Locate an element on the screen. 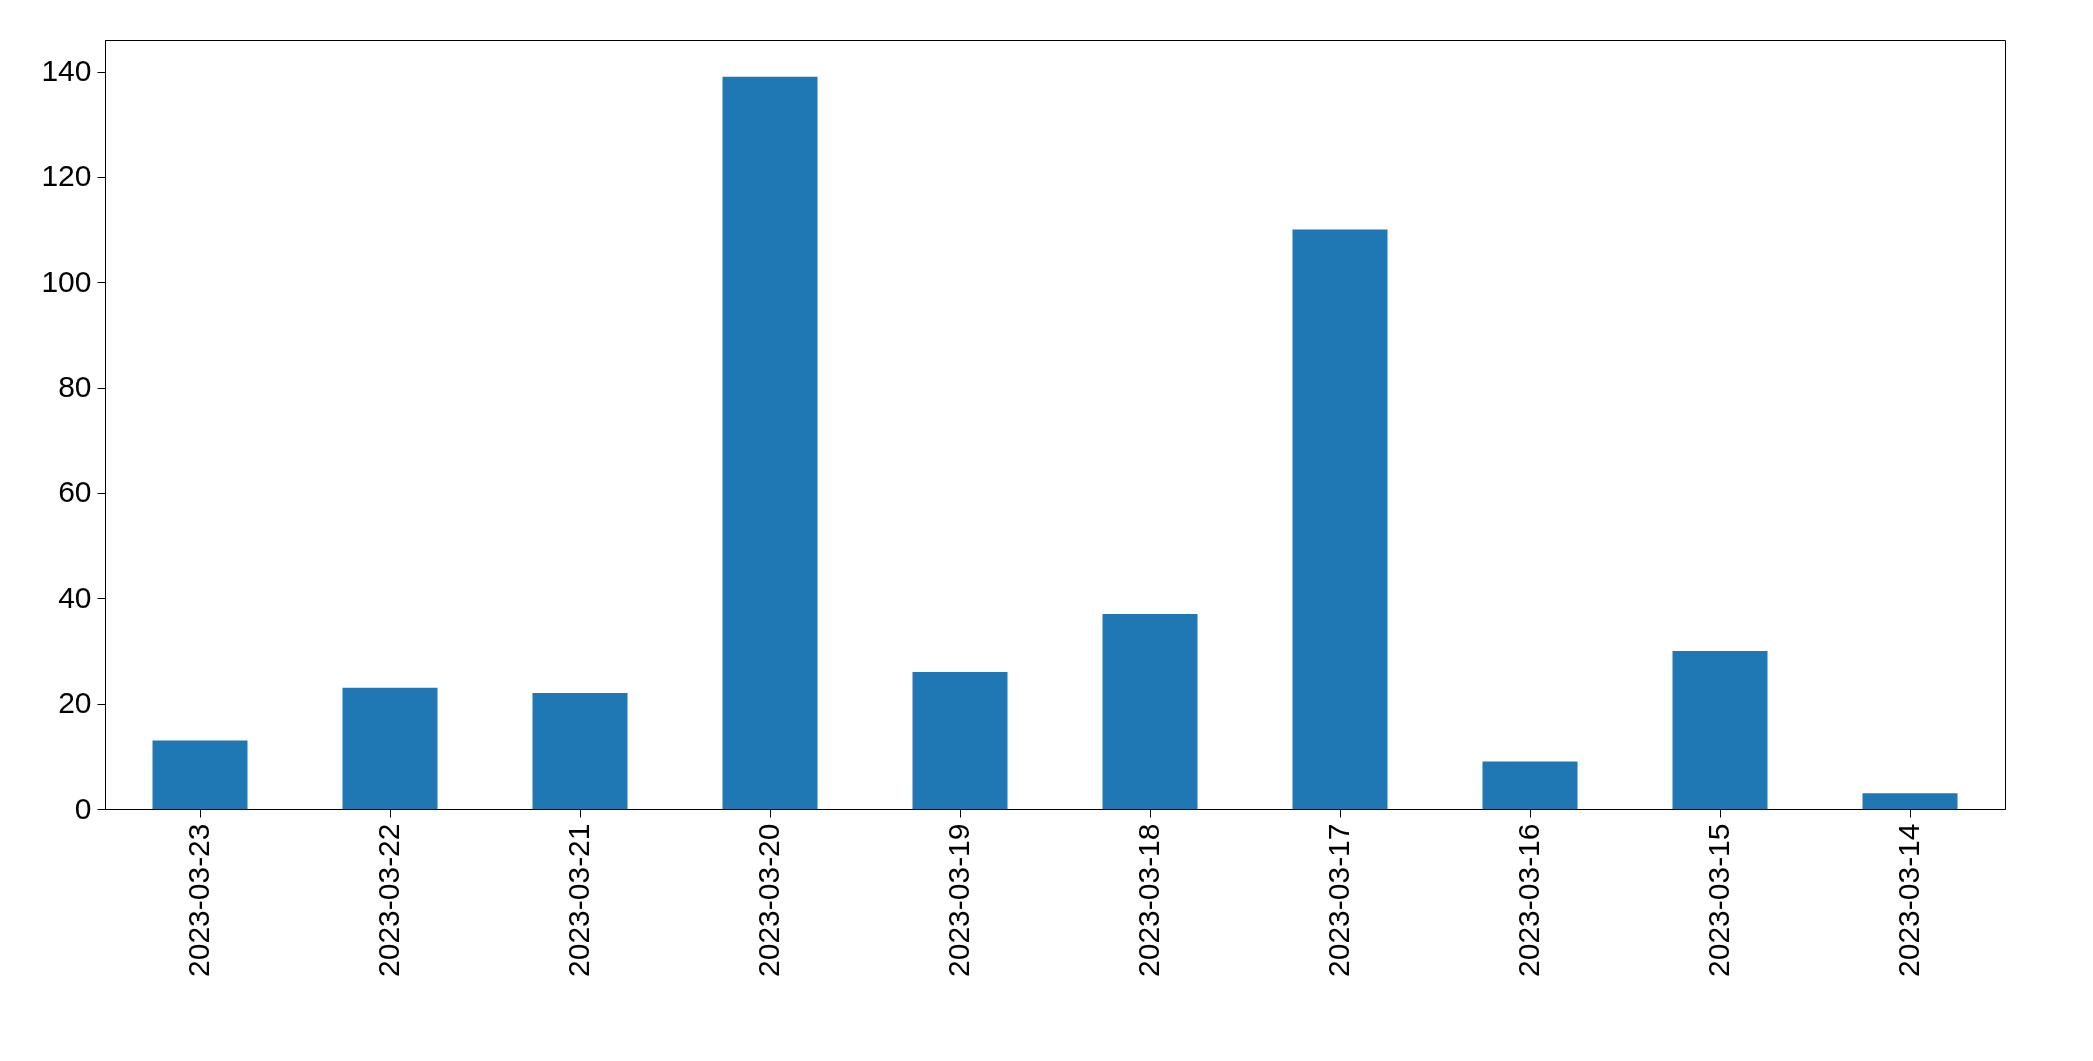 The image size is (2093, 1061). x-tick-label: 2023-03-23 is located at coordinates (198, 900).